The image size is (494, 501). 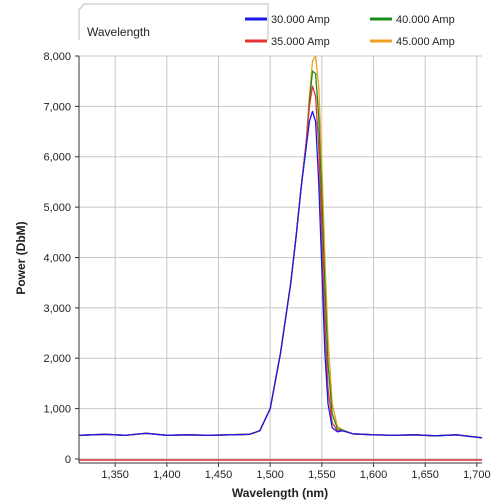 I want to click on y-tick-label: 3,000, so click(x=57, y=309).